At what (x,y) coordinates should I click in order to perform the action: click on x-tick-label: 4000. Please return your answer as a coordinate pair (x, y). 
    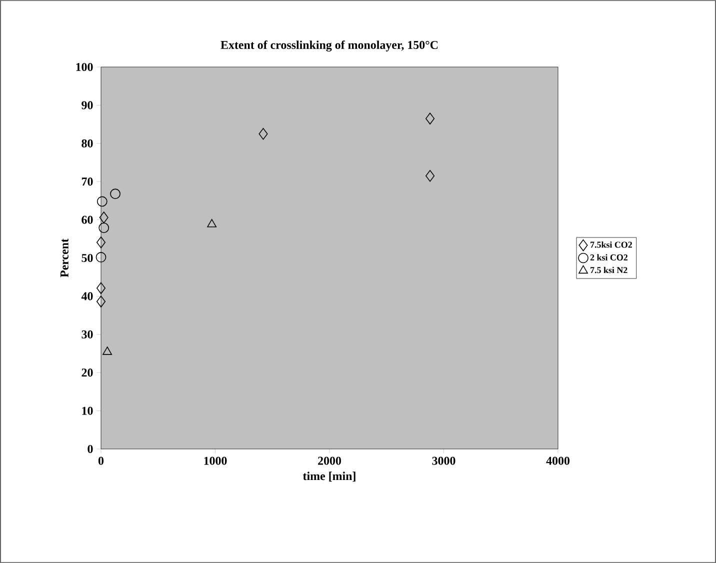
    Looking at the image, I should click on (558, 460).